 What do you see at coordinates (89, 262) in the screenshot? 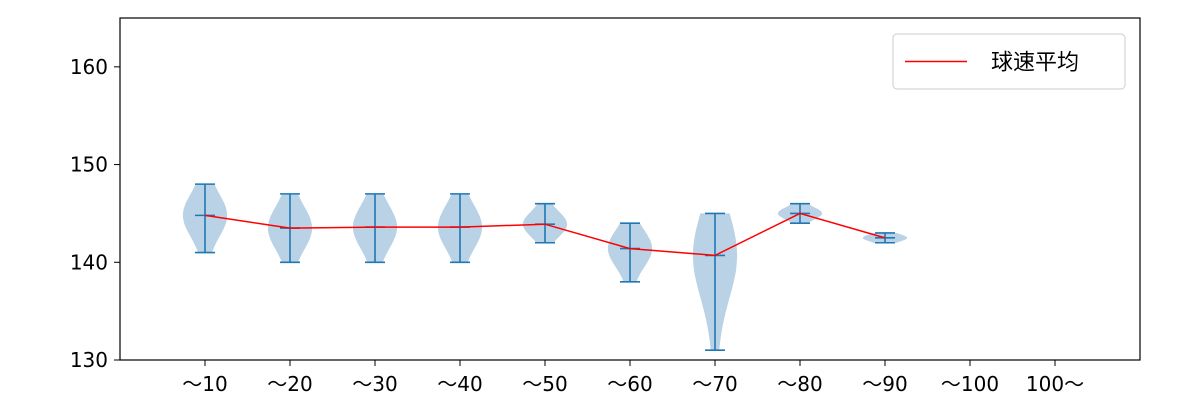
I see `y-tick-label-140: 140` at bounding box center [89, 262].